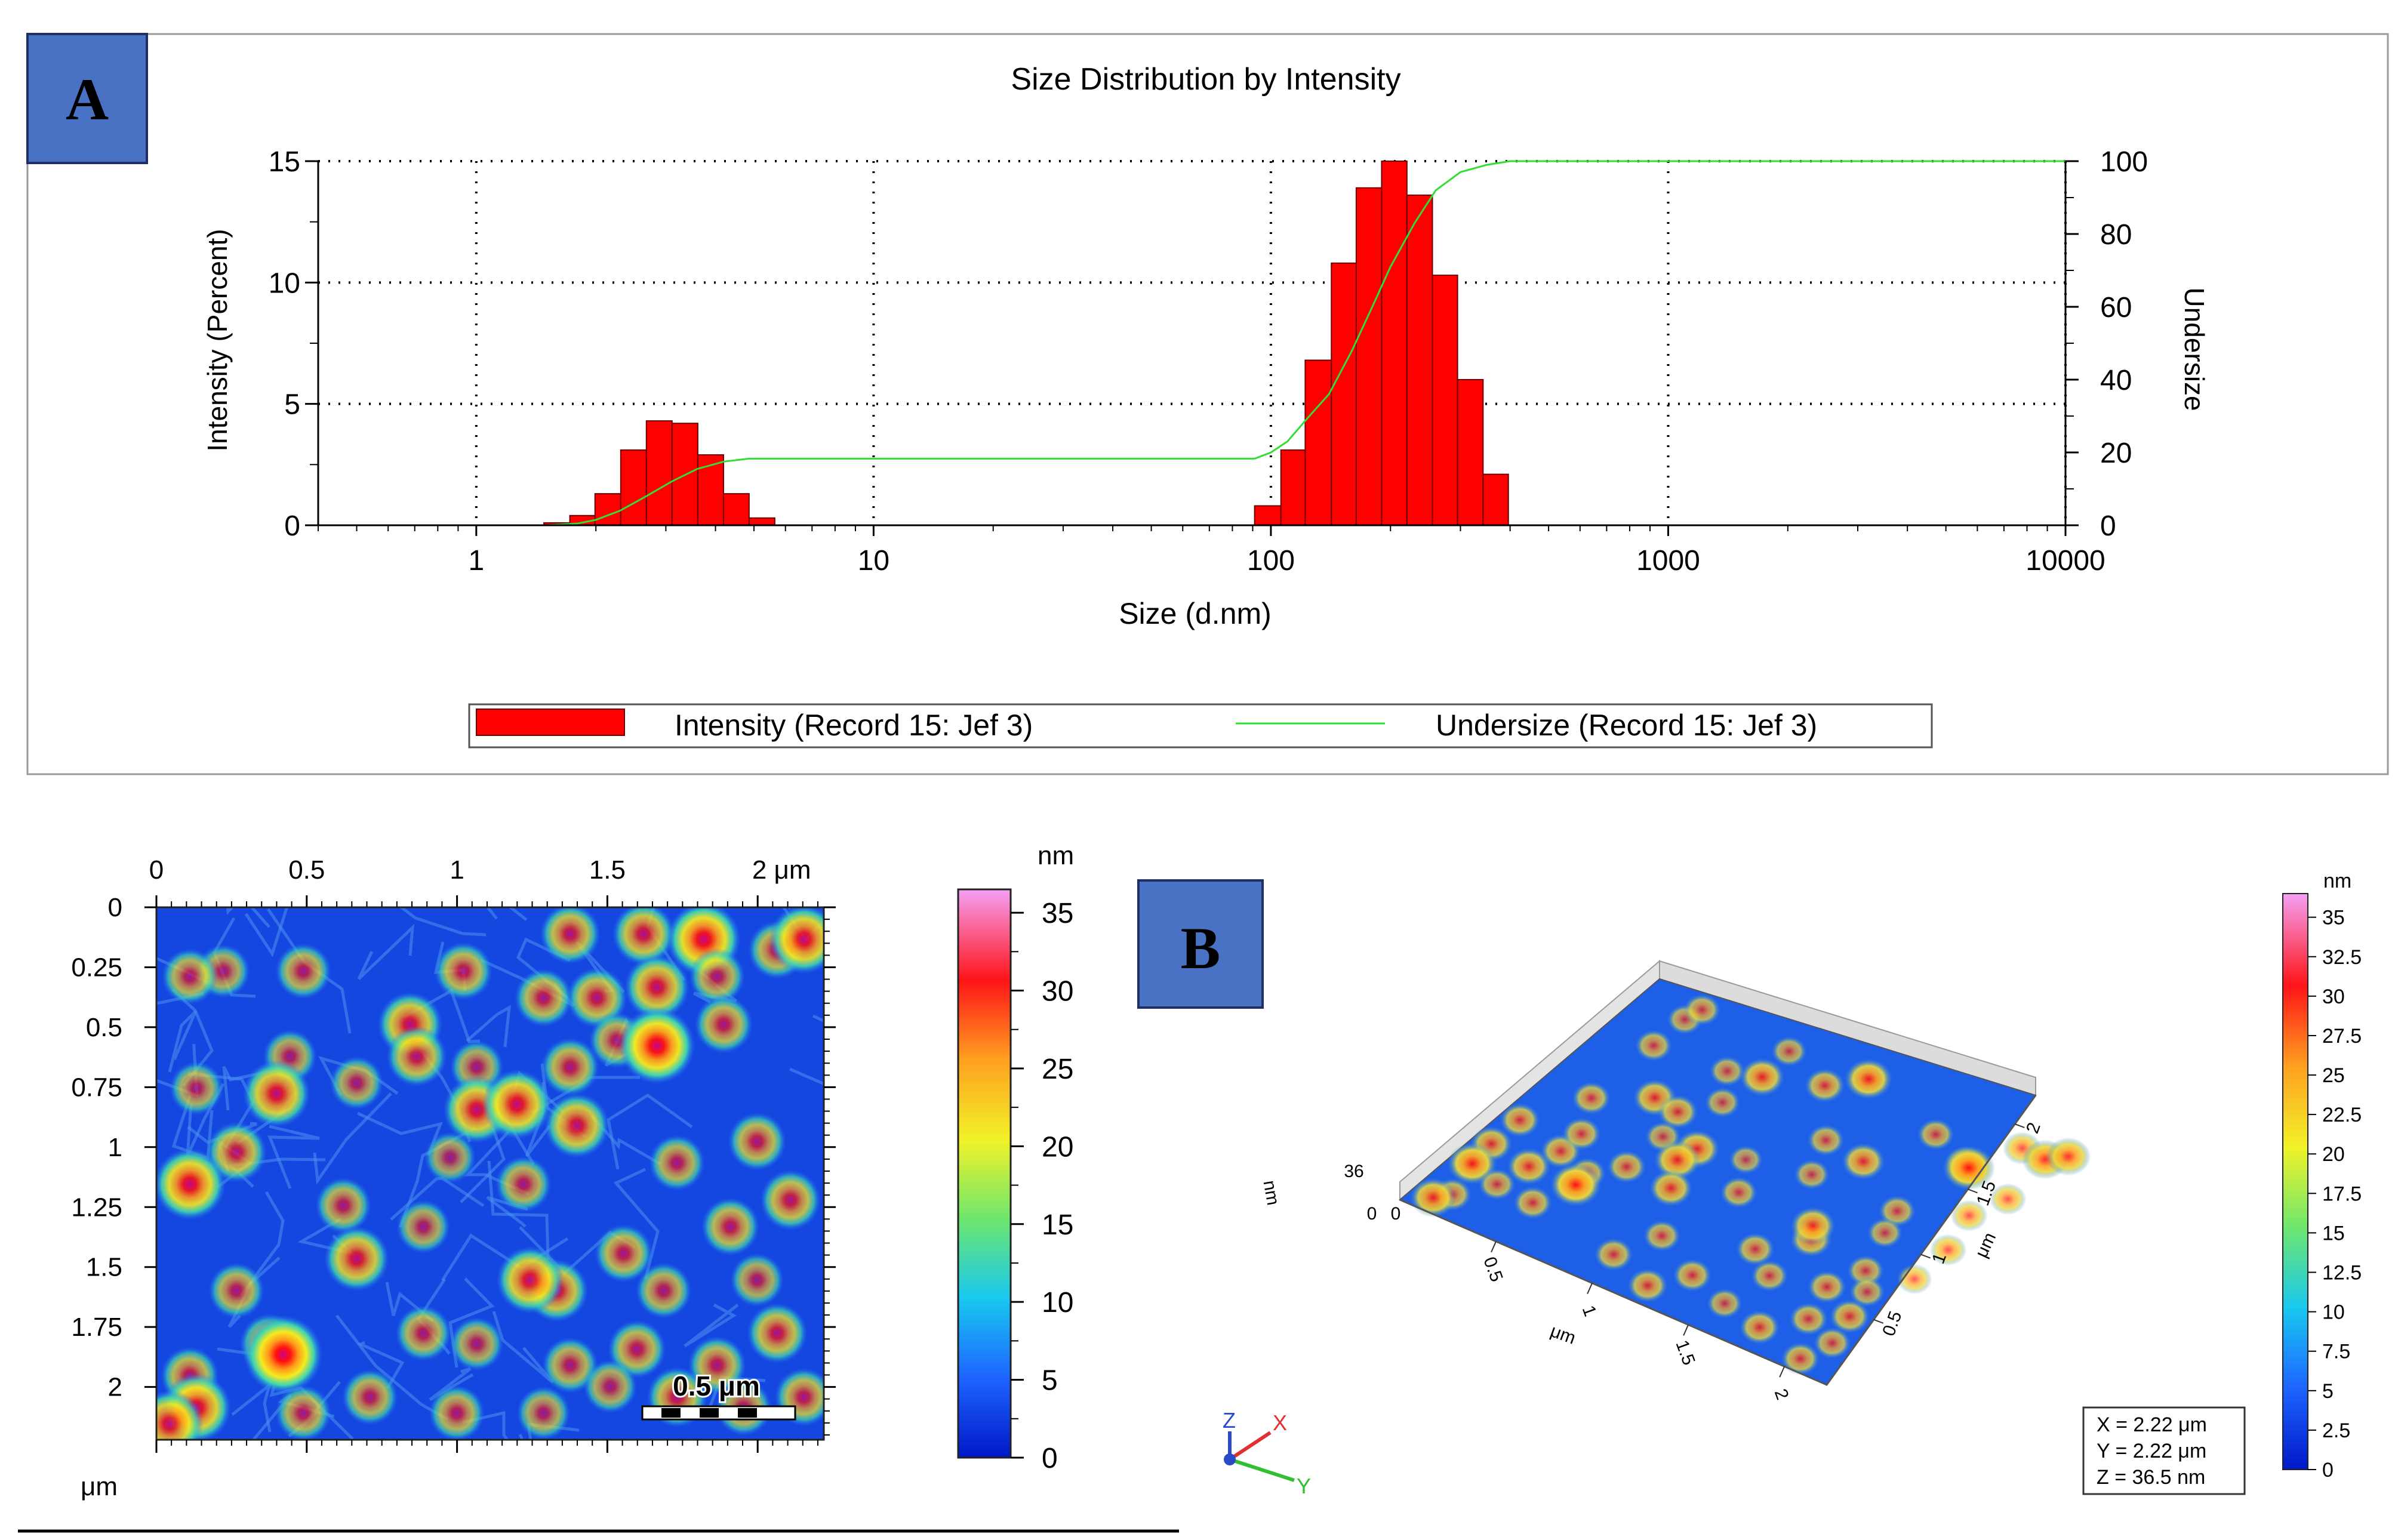 The width and height of the screenshot is (2398, 1540). Describe the element at coordinates (2333, 996) in the screenshot. I see `colorbar-3d-tick-label: 30` at that location.